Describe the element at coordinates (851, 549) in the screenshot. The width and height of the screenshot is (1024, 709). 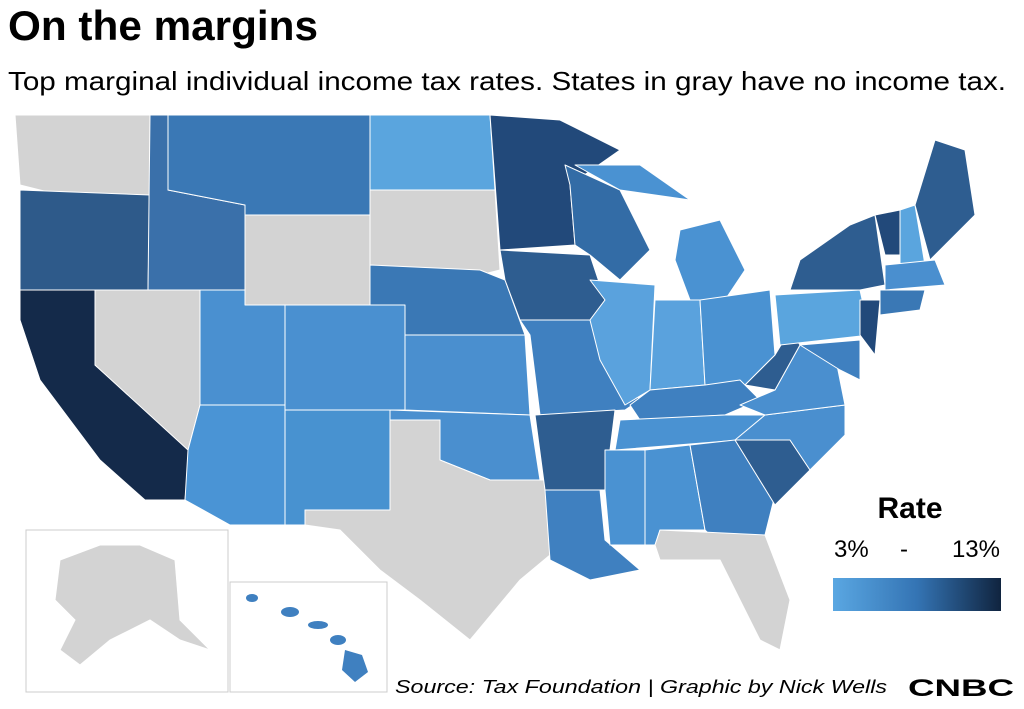
I see `legend-min: 3%` at that location.